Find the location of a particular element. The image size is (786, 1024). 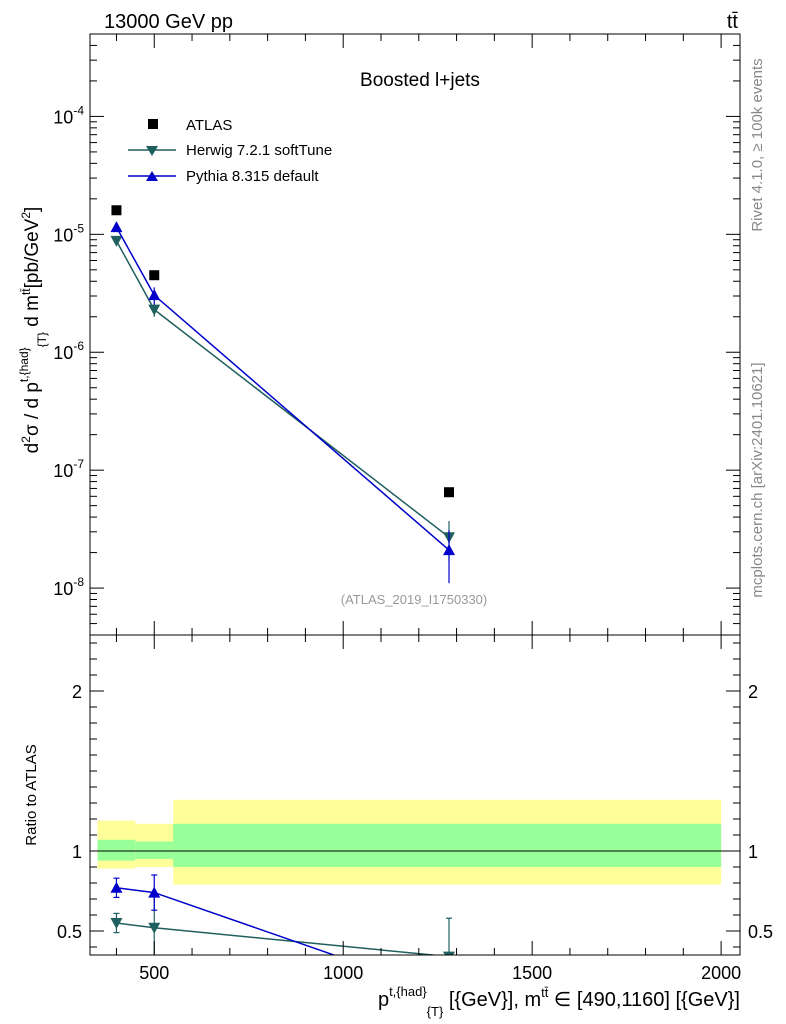

ratio-y-tick-label-right: 1 is located at coordinates (753, 852).